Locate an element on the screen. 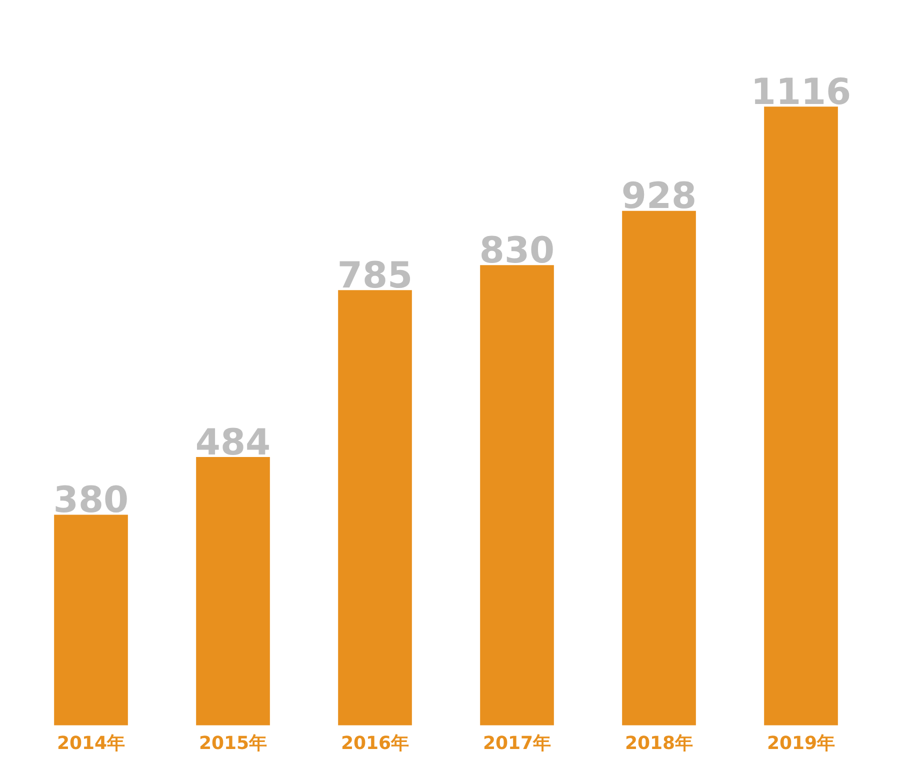 This screenshot has width=912, height=783. x-tick-label: 2015年 is located at coordinates (233, 743).